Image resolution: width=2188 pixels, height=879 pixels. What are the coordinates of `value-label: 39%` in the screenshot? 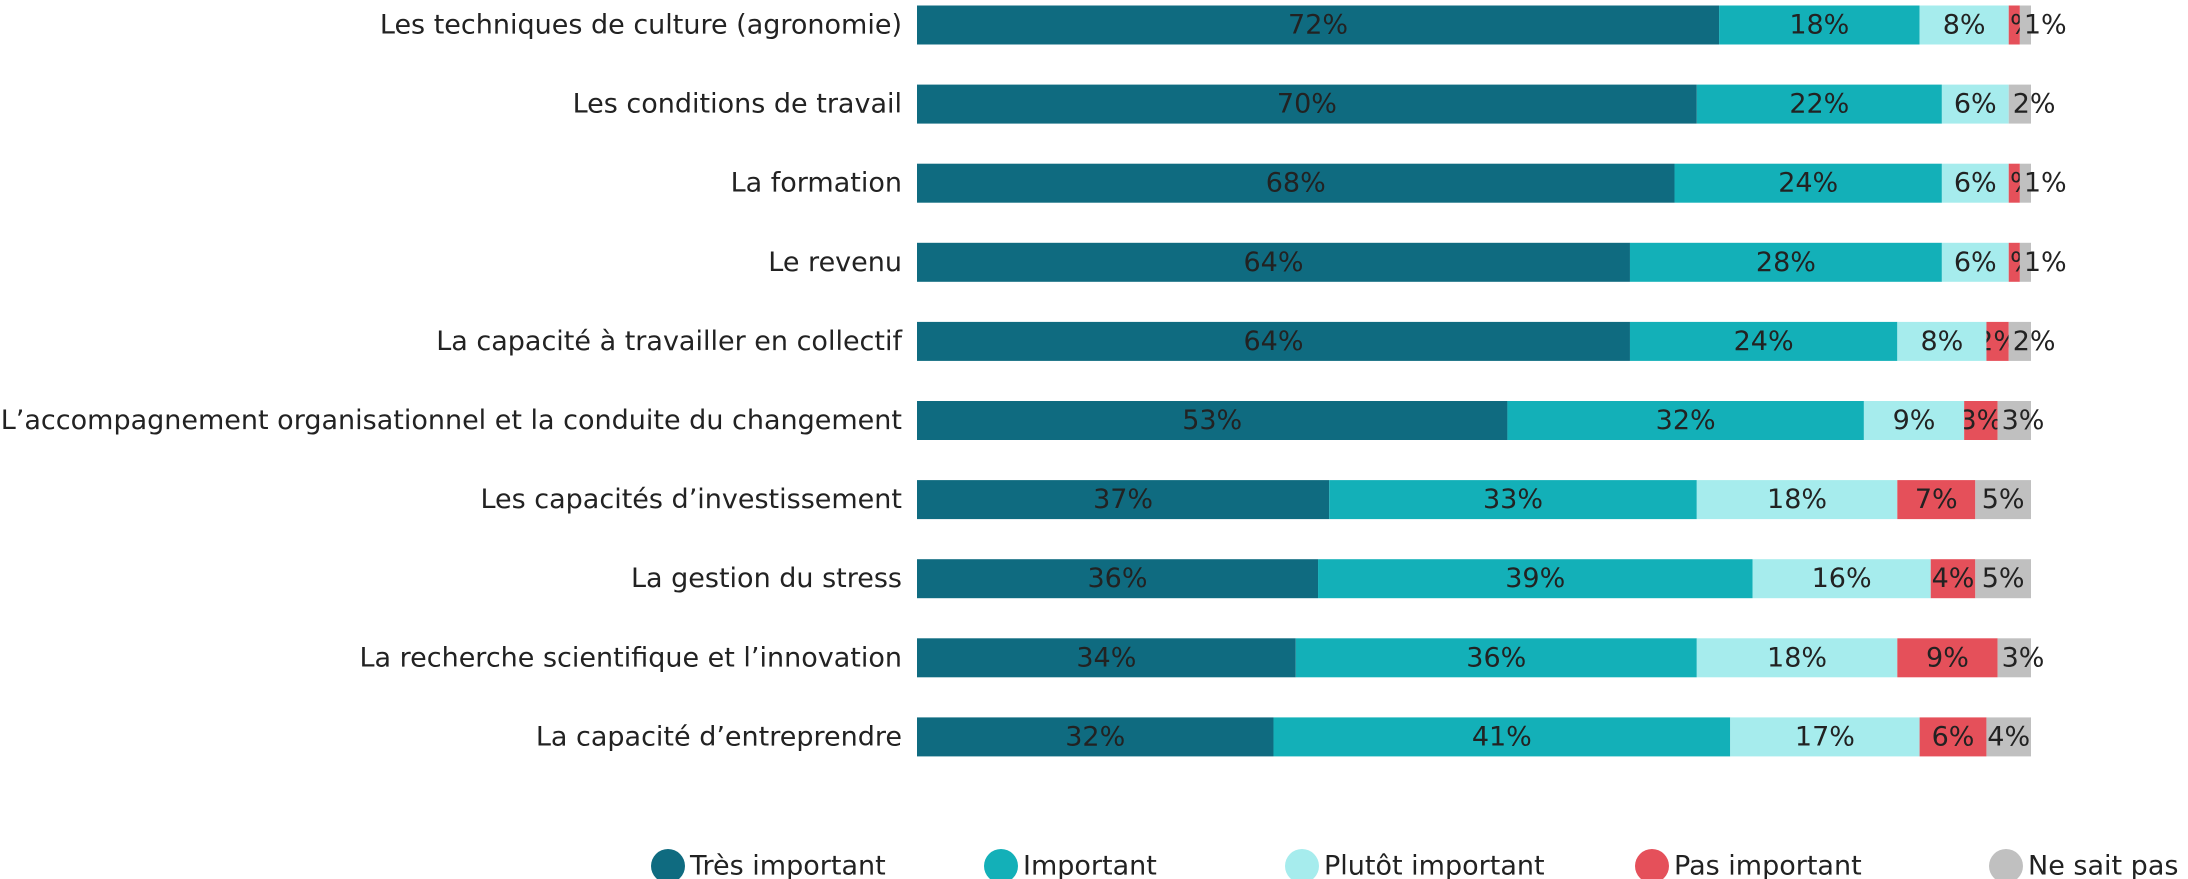 It's located at (1535, 578).